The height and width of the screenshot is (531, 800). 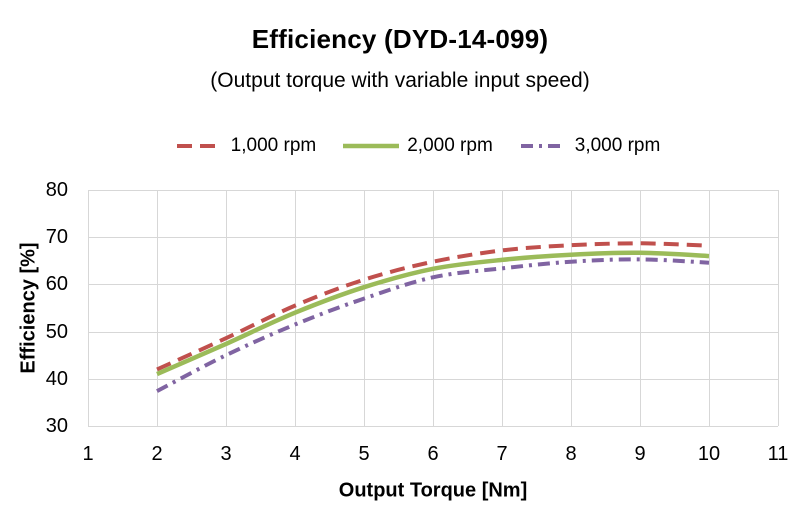 I want to click on y-tick-label: 50, so click(x=56, y=331).